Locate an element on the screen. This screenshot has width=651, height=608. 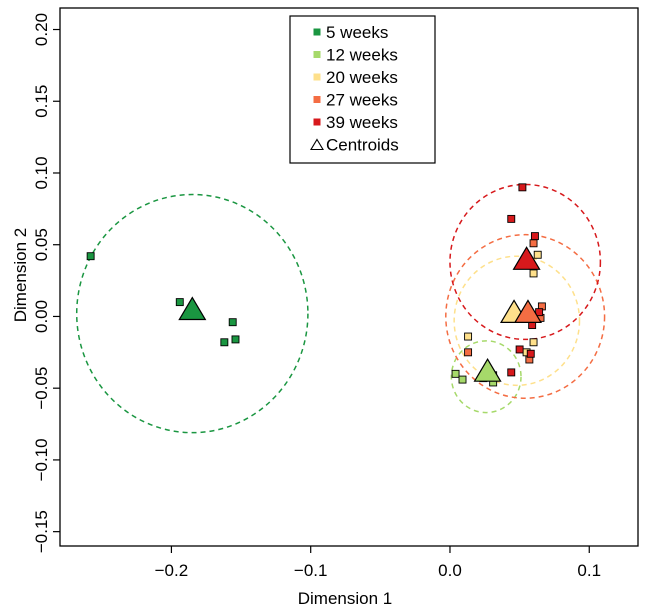
y-tick-label: 0.15 is located at coordinates (41, 101).